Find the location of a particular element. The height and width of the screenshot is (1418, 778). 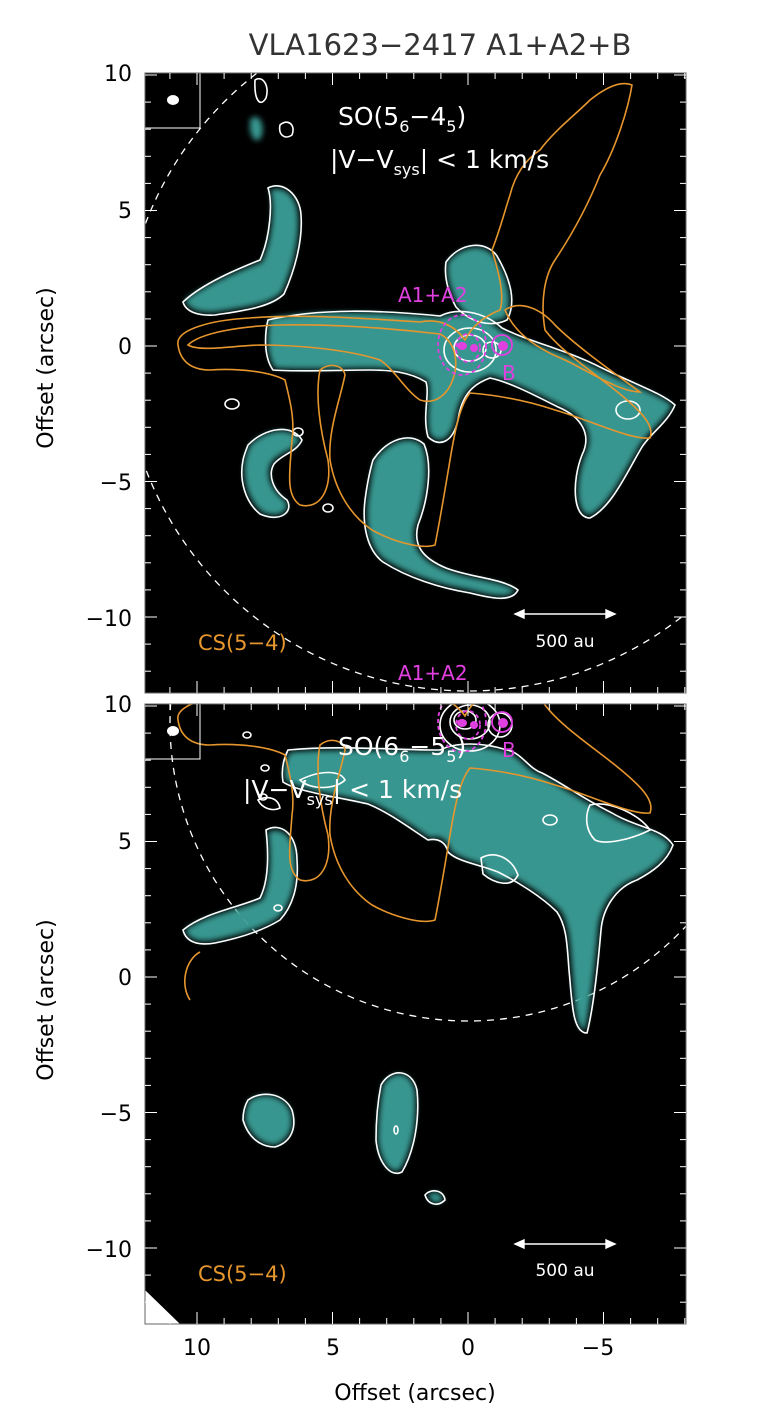

y-axis-label-top: Offset (arcsec) is located at coordinates (46, 368).